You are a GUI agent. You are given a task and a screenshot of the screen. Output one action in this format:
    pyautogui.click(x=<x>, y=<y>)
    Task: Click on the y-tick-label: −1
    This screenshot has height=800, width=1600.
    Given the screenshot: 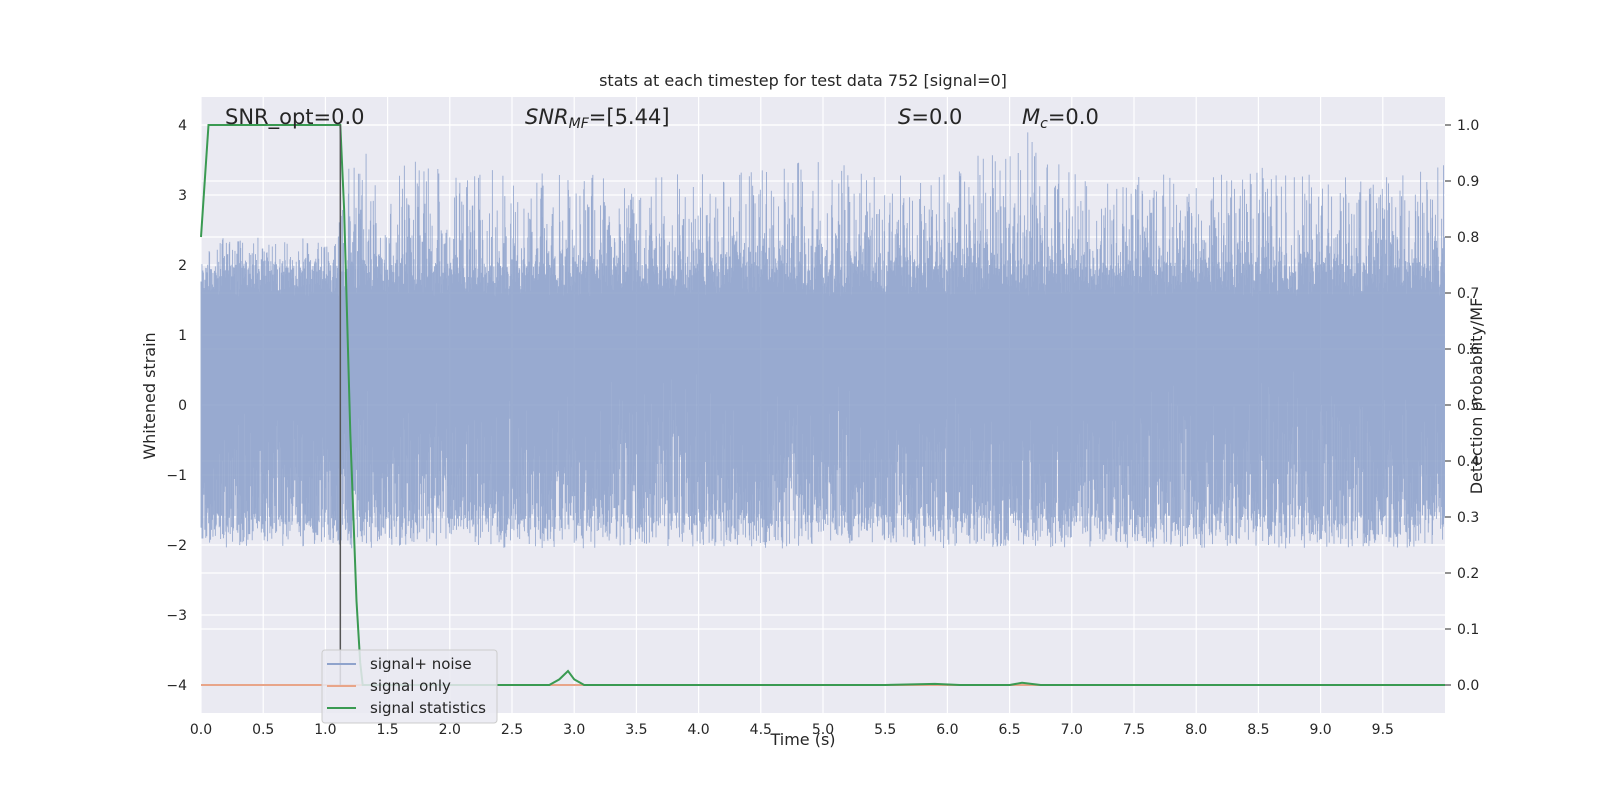 What is the action you would take?
    pyautogui.click(x=176, y=476)
    